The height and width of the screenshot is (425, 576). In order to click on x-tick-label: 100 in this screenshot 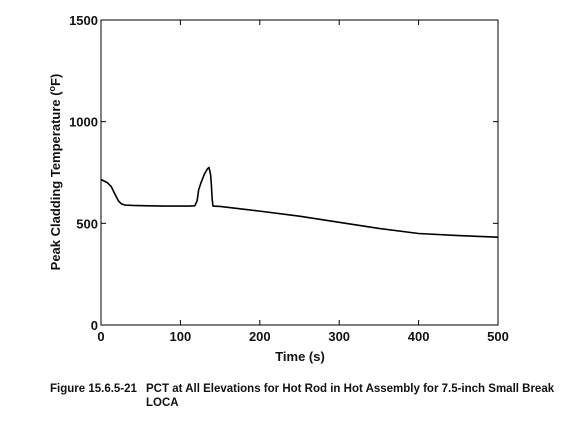, I will do `click(181, 336)`.